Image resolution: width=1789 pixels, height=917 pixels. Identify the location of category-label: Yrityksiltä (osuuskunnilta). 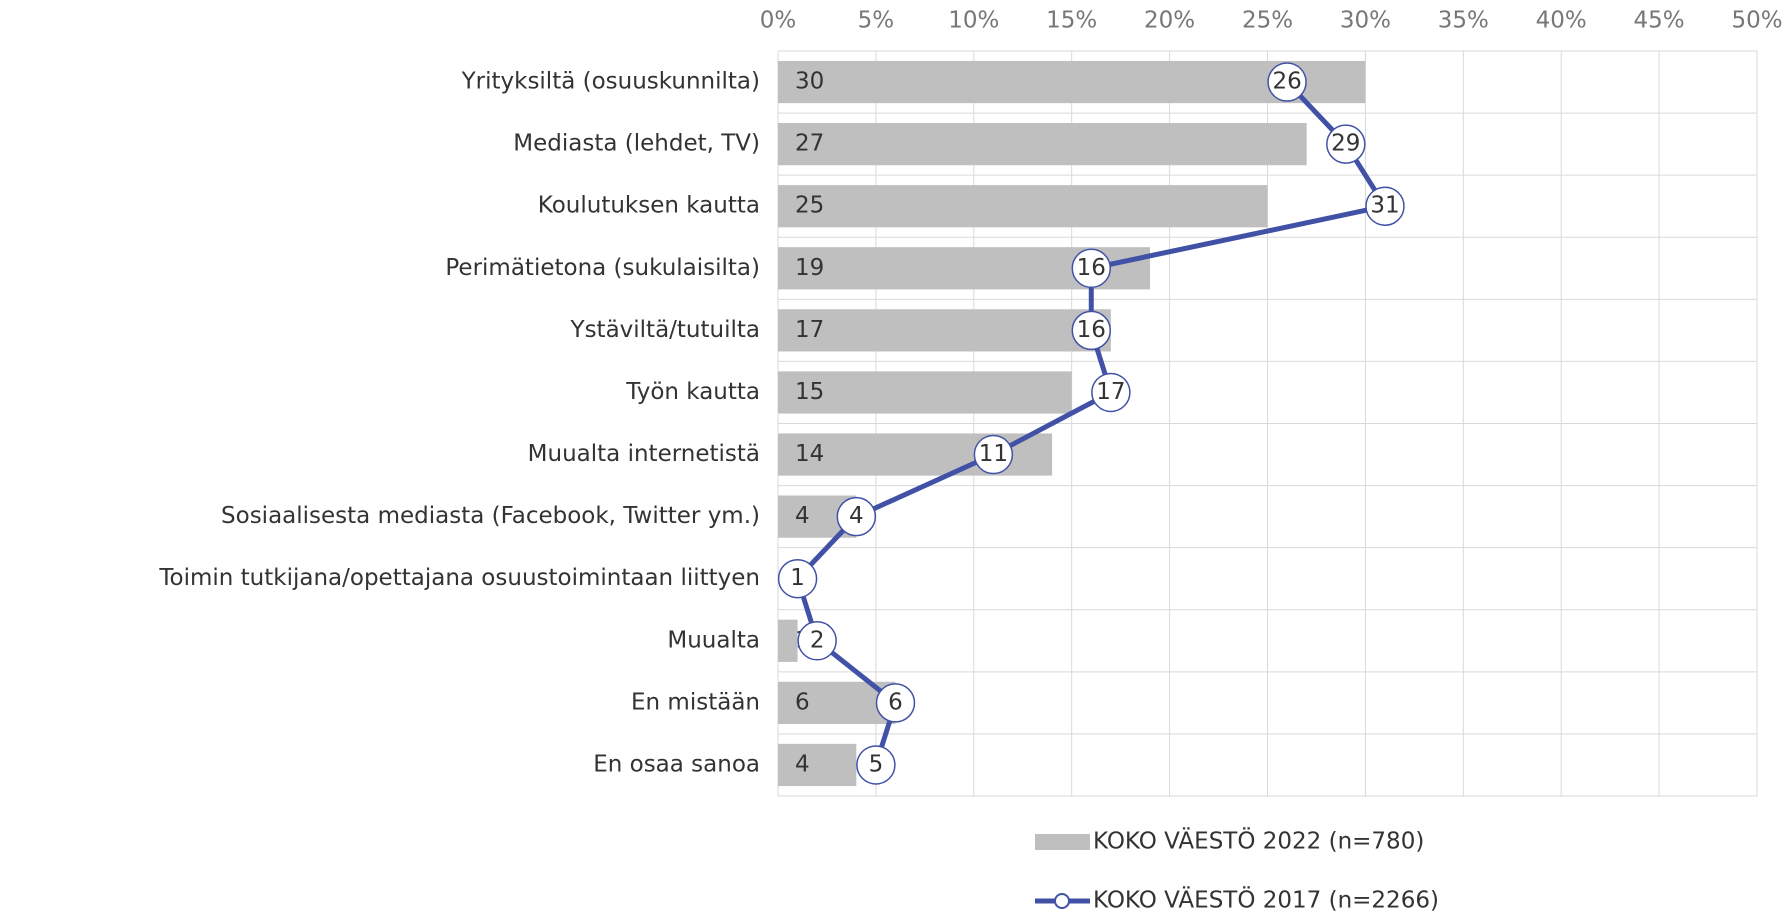
(610, 82).